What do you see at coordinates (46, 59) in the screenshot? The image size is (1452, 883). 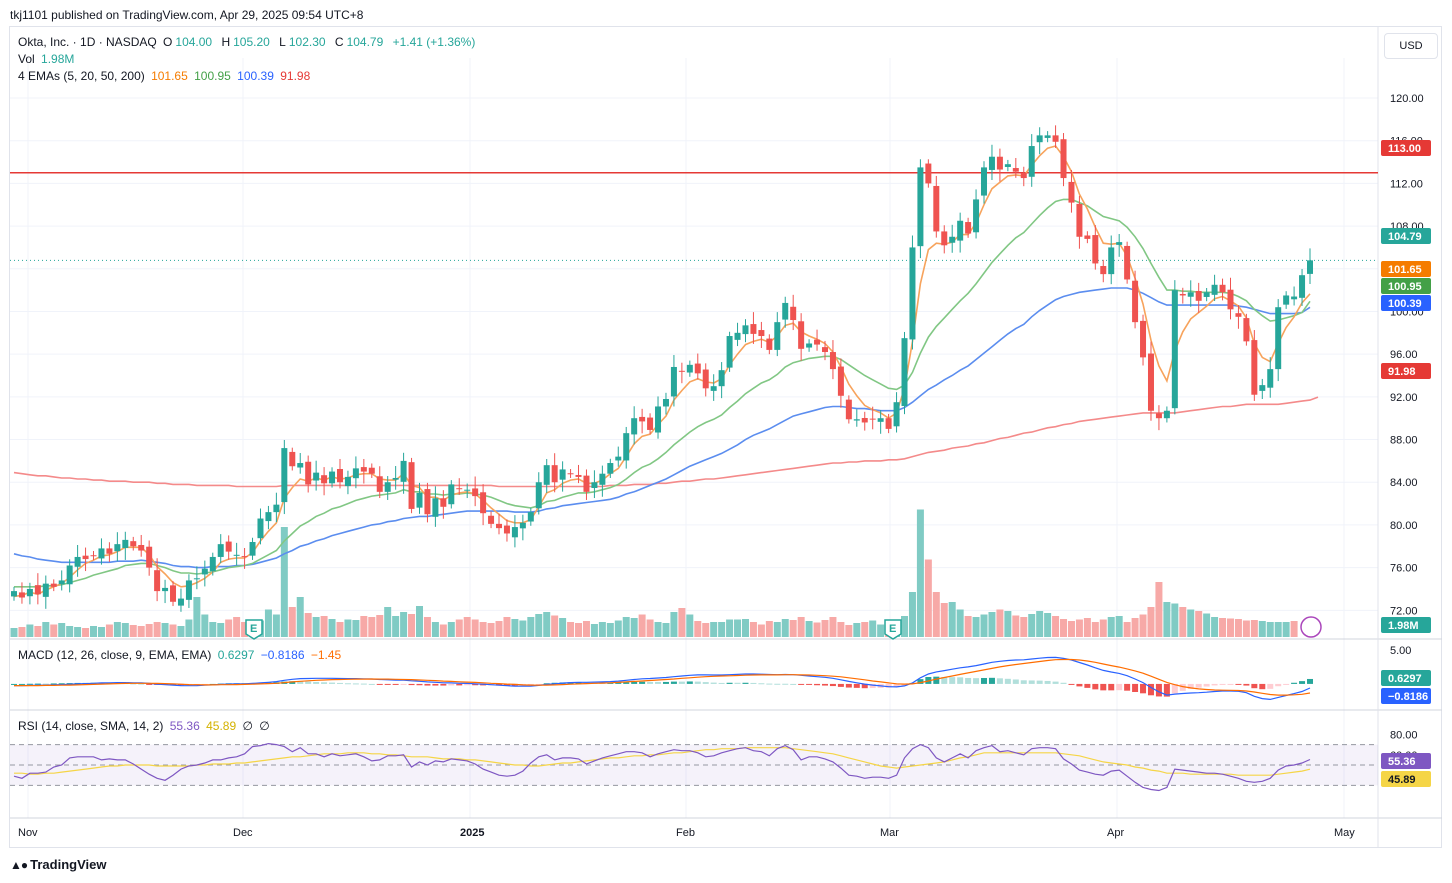 I see `volume-legend: Vol 1.98M` at bounding box center [46, 59].